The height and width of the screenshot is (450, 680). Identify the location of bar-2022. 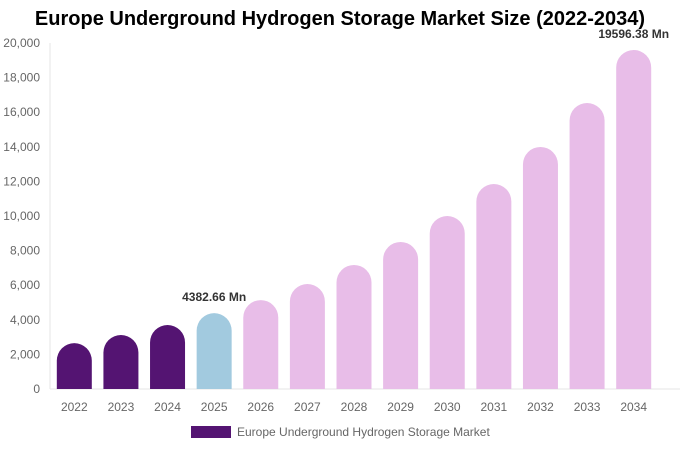
(74, 366).